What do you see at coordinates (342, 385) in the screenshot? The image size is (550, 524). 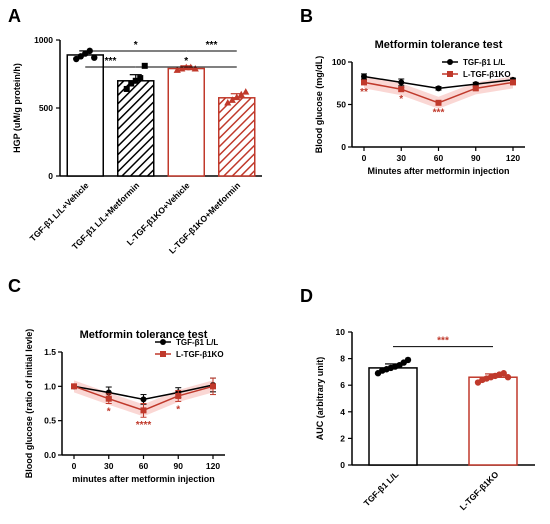 I see `y-tick-label: 6` at bounding box center [342, 385].